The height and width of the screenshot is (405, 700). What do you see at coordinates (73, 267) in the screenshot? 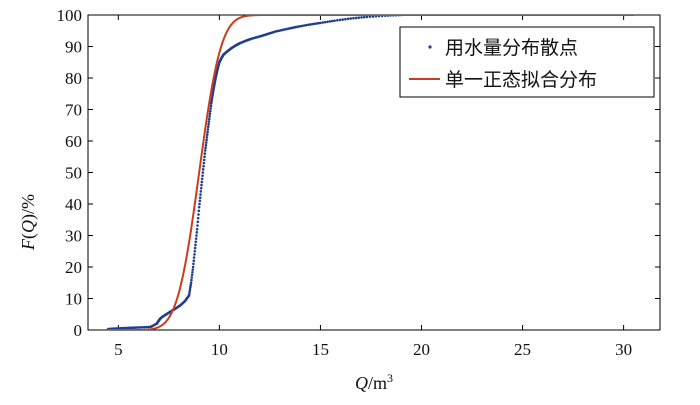
I see `y-tick-label: 20` at bounding box center [73, 267].